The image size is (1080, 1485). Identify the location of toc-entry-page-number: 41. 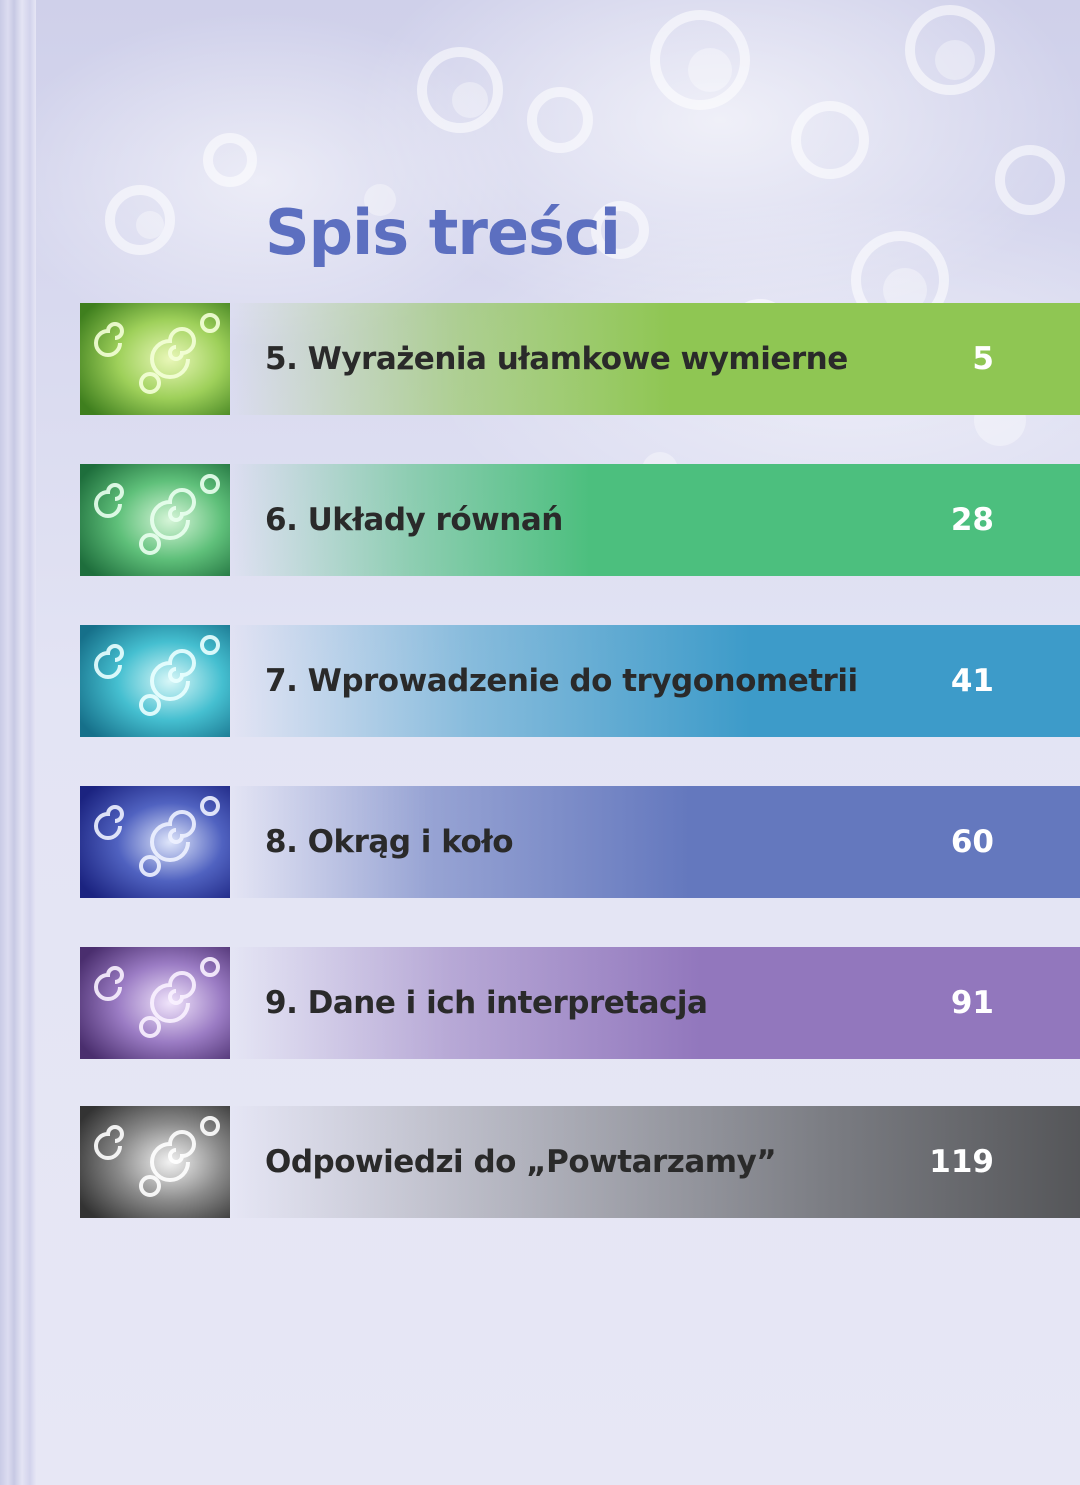
(972, 681).